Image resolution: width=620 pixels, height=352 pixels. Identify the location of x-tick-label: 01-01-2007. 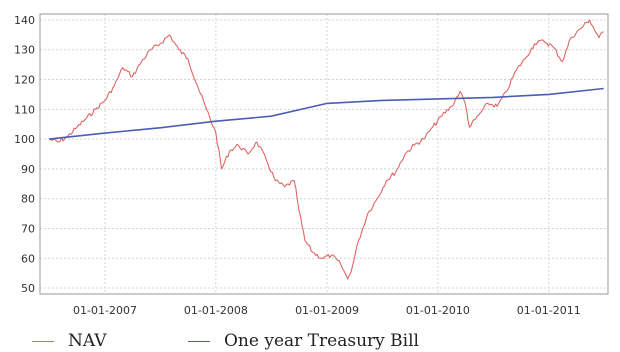
(105, 310).